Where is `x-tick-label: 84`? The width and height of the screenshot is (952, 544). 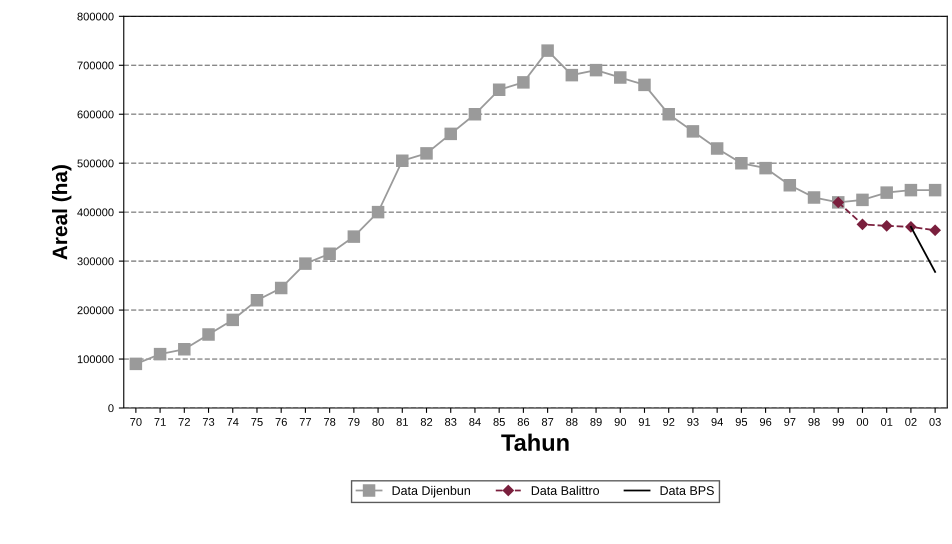
x-tick-label: 84 is located at coordinates (475, 422).